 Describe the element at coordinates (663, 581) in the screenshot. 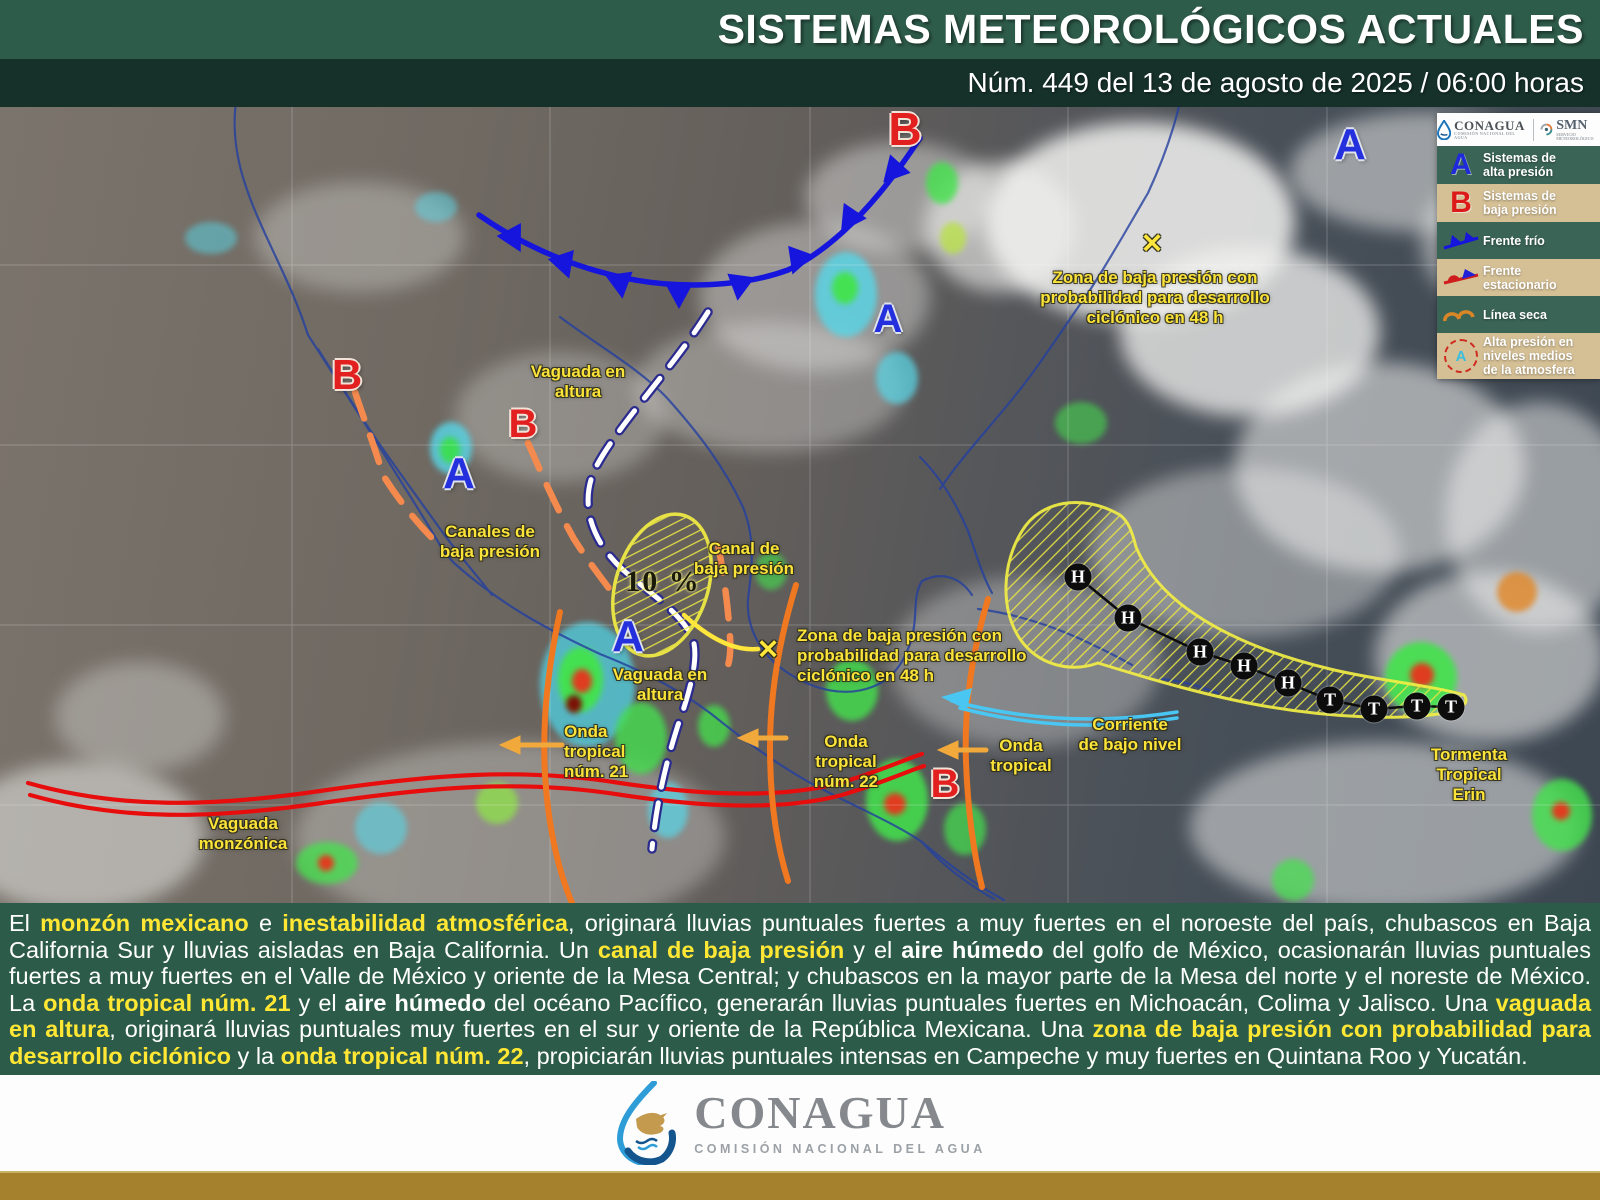

I see `label-probabilidad-10: 10 %` at that location.